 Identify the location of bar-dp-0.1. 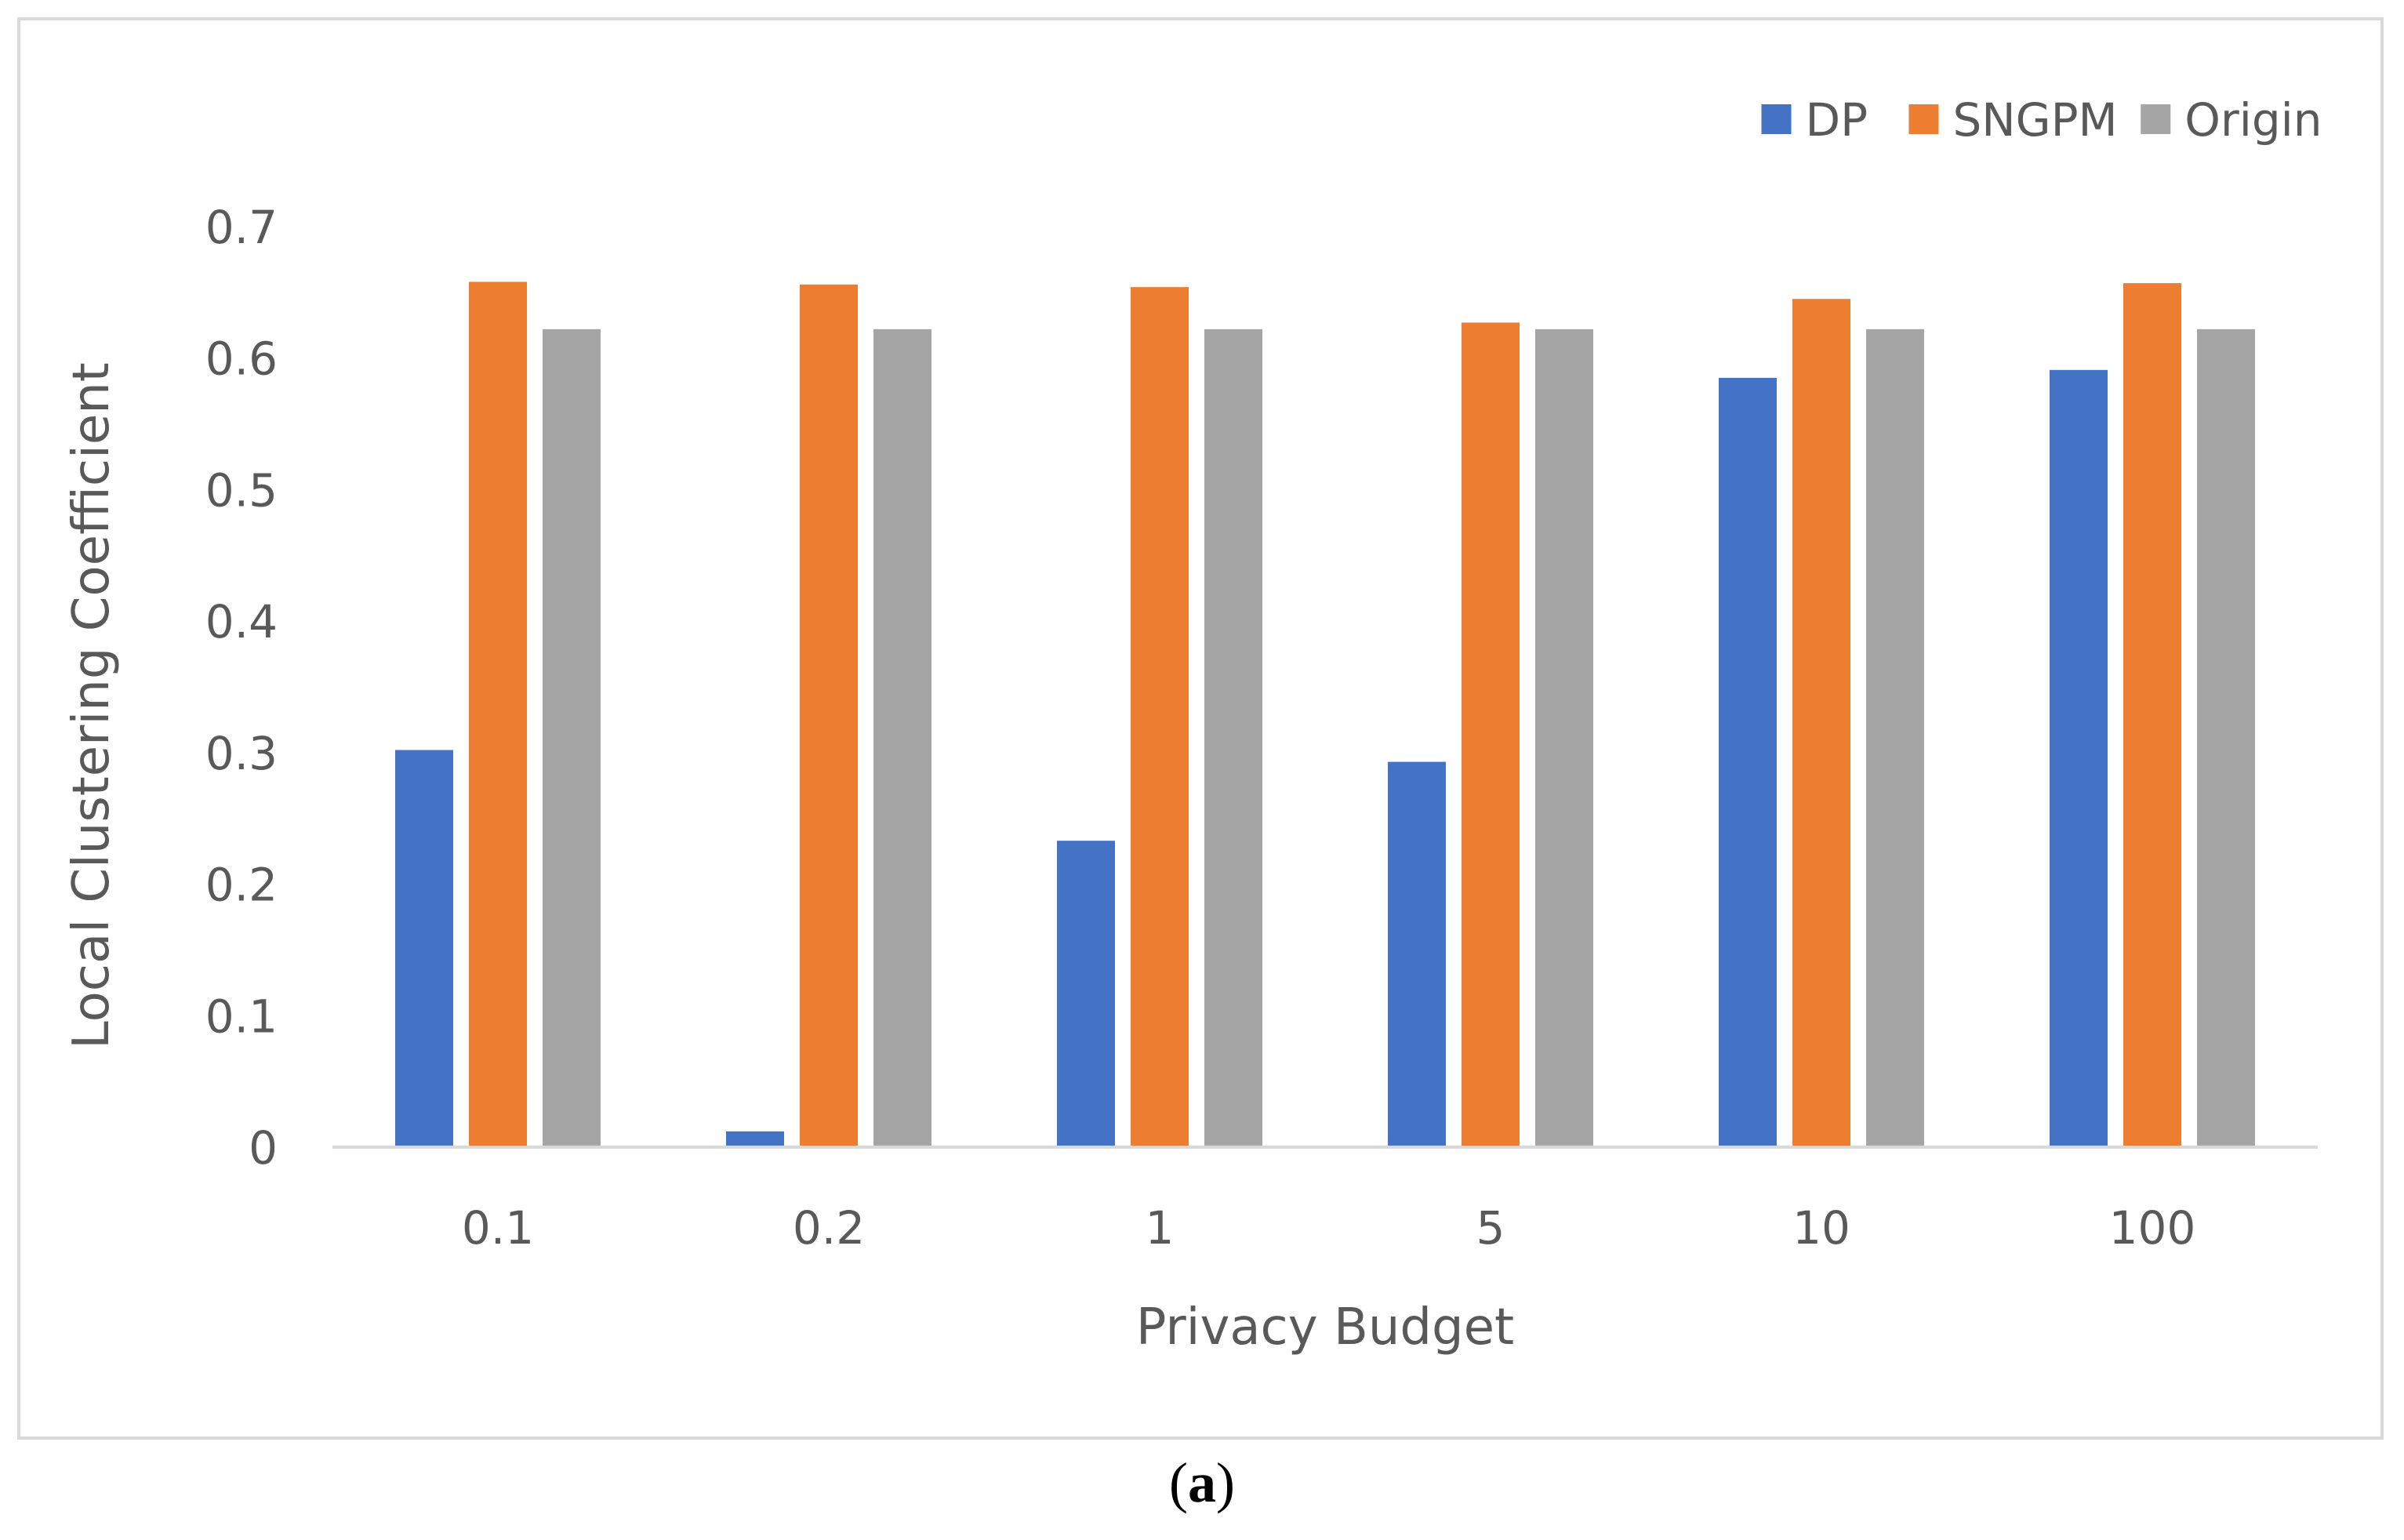
(424, 949).